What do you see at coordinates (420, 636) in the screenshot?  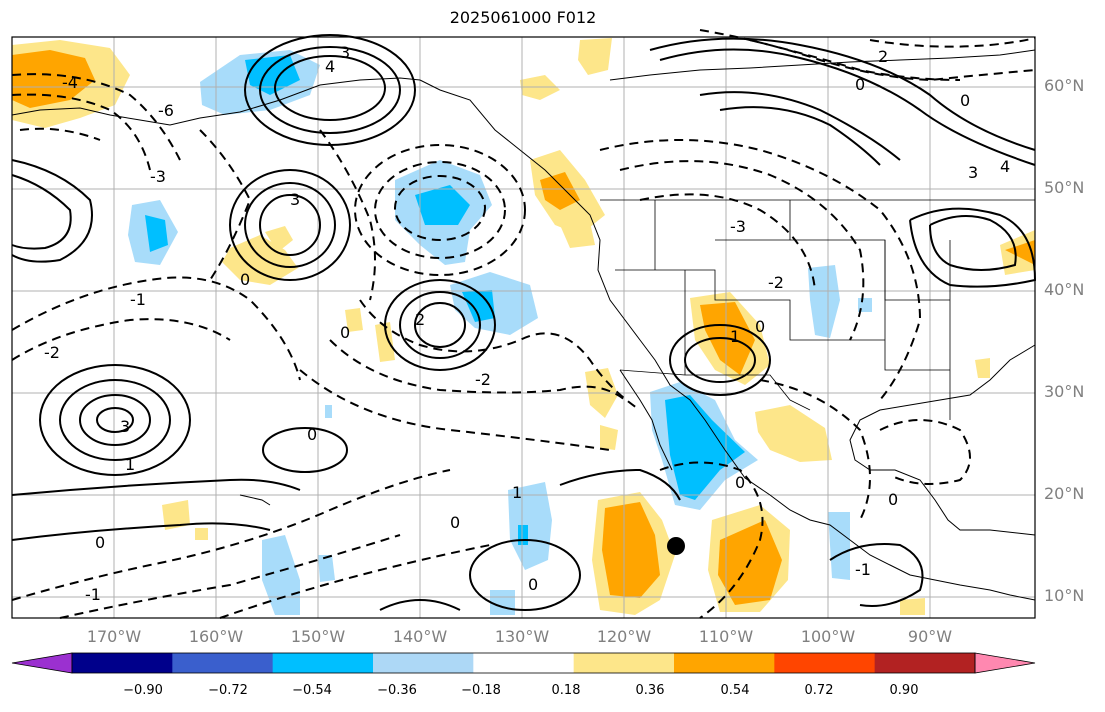 I see `lon-label: 140°W` at bounding box center [420, 636].